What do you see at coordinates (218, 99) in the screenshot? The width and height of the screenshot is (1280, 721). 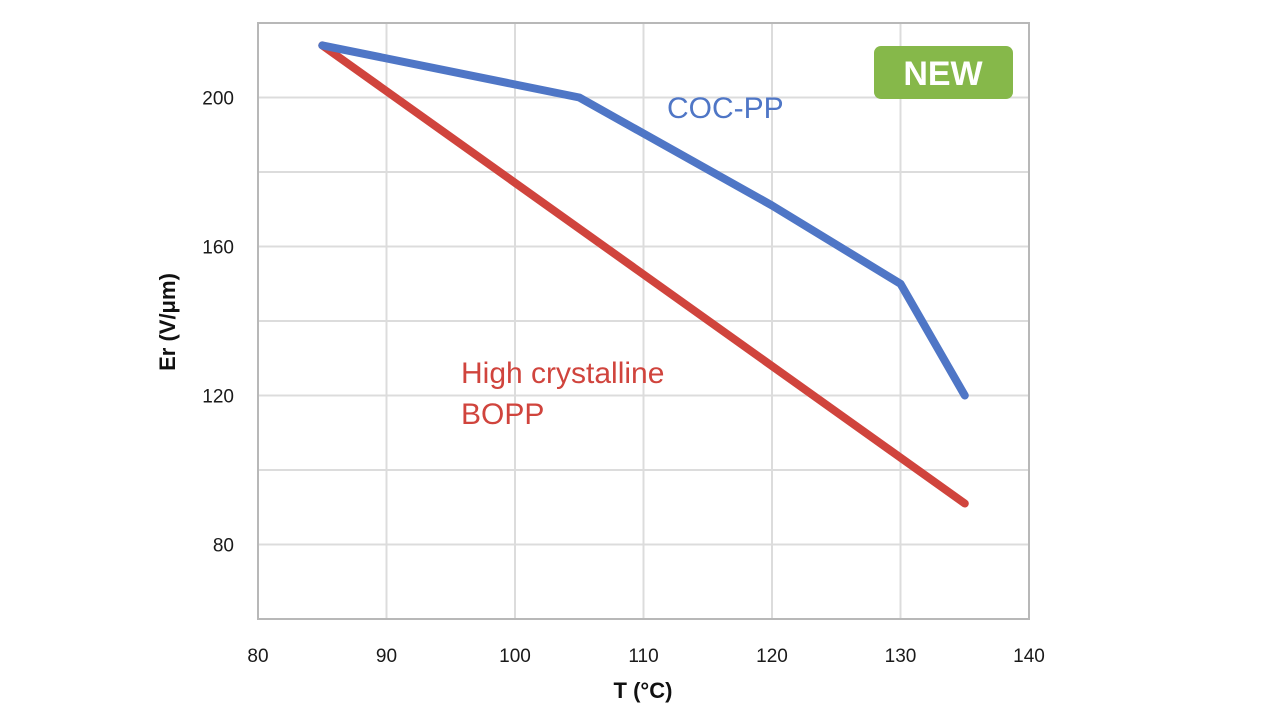 I see `y-tick-label: 200` at bounding box center [218, 99].